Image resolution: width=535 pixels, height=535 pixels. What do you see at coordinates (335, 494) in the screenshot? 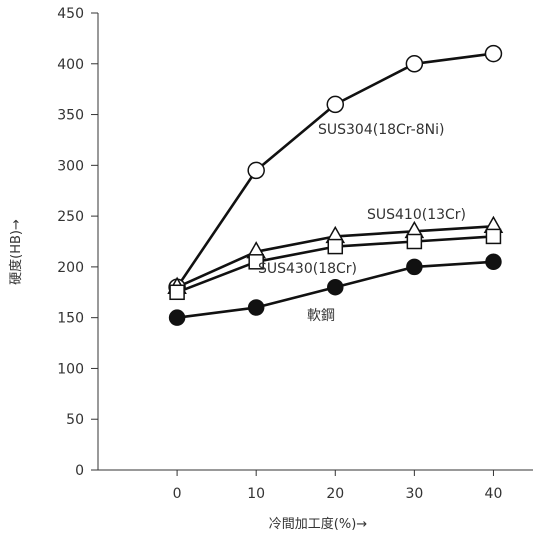
I see `x-tick-label: 20` at bounding box center [335, 494].